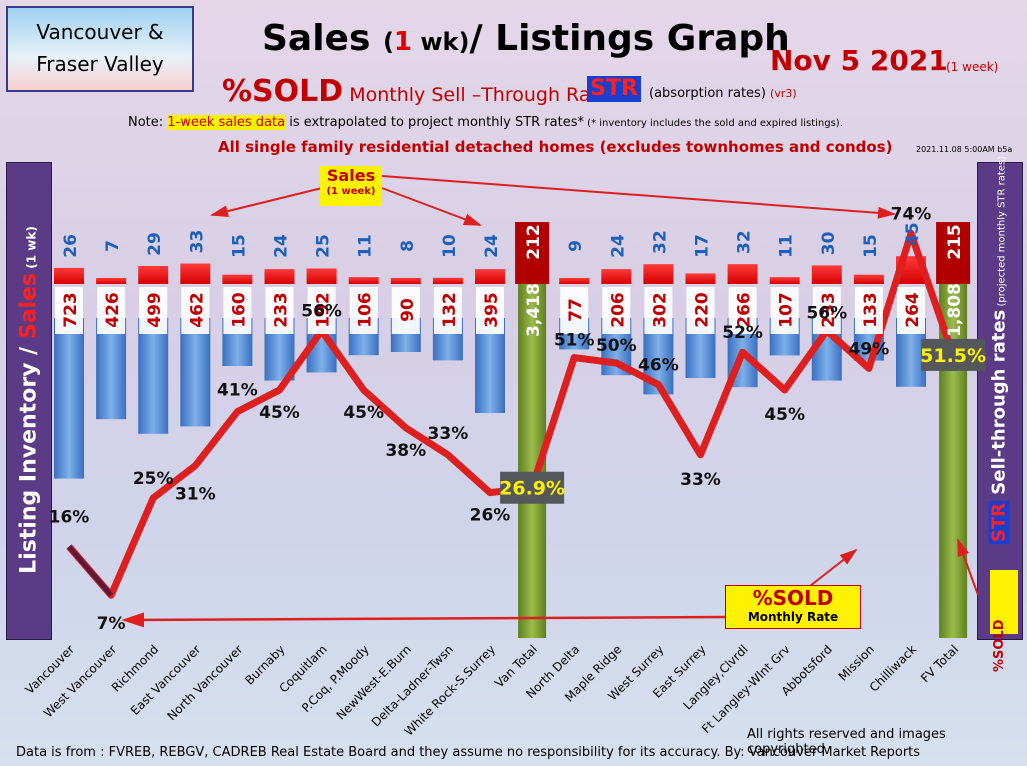  What do you see at coordinates (424, 620) in the screenshot?
I see `sold-arrow-left` at bounding box center [424, 620].